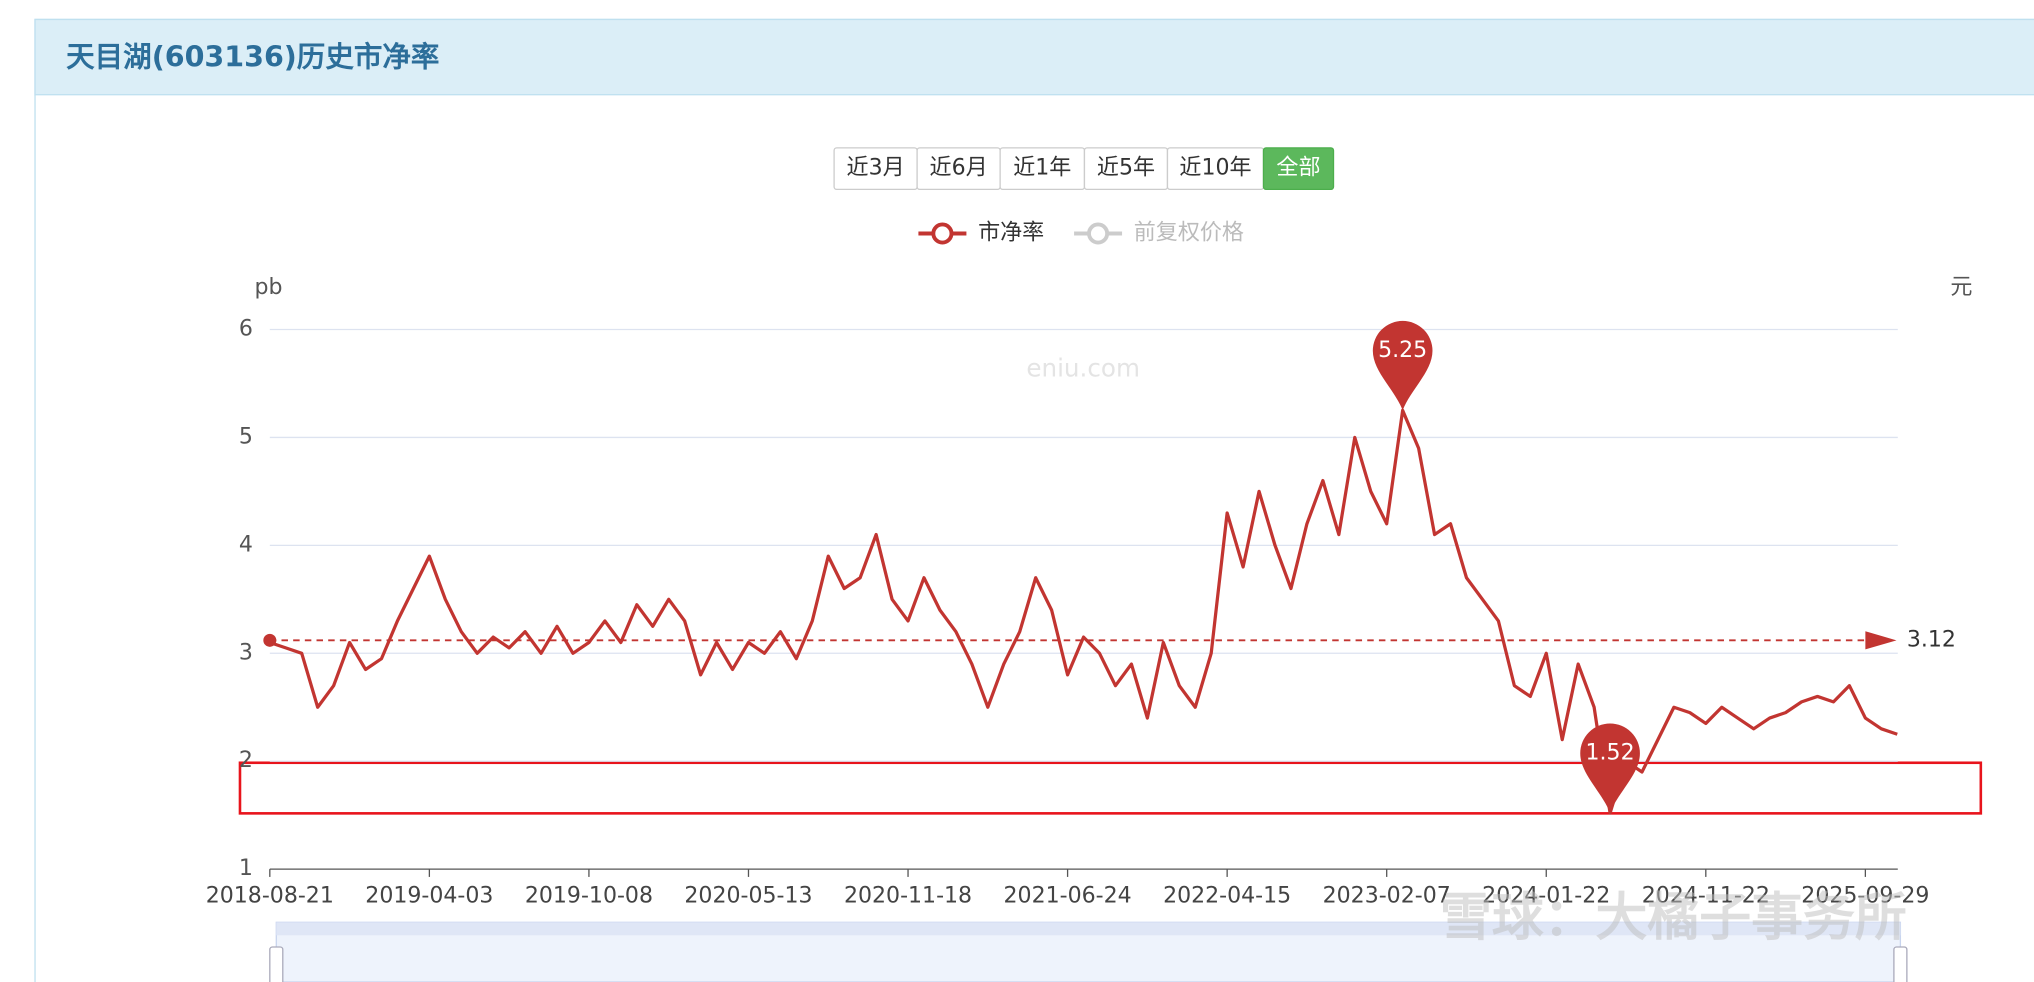 This screenshot has height=982, width=2034. Describe the element at coordinates (270, 895) in the screenshot. I see `x-tick-label: 2018-08-21` at that location.